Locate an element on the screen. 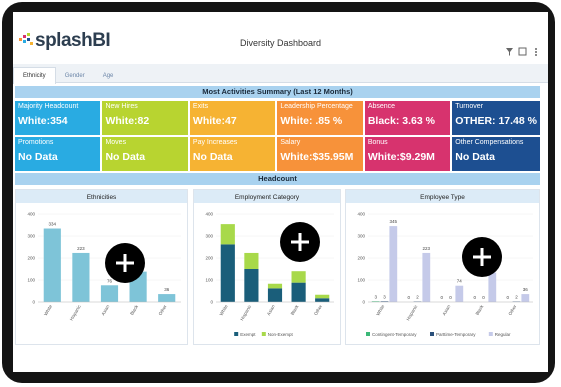 The height and width of the screenshot is (387, 561). kpi-label: Moves is located at coordinates (116, 142).